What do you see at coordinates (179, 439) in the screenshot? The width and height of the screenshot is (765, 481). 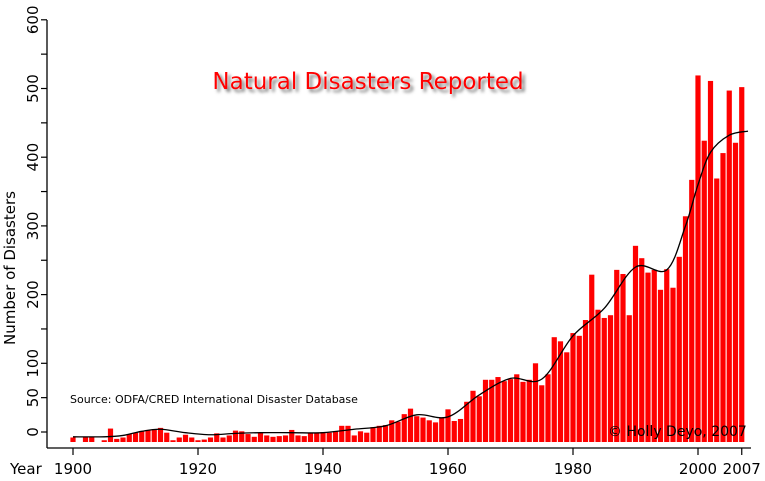 I see `bar-1917` at bounding box center [179, 439].